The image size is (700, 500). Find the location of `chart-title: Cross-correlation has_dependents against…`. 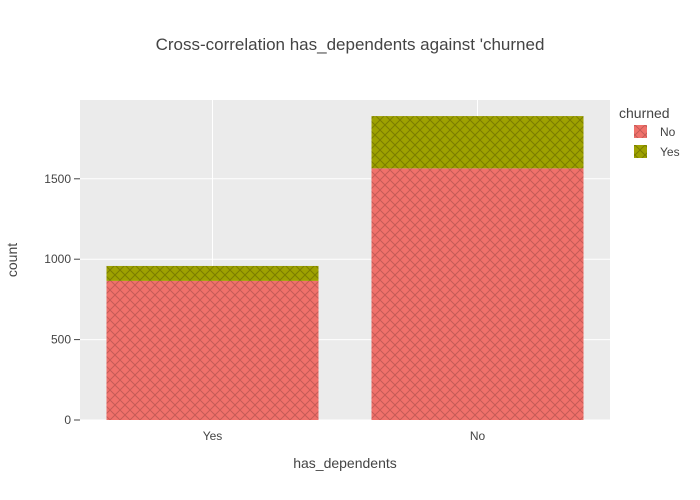

chart-title: Cross-correlation has_dependents against… is located at coordinates (350, 44).